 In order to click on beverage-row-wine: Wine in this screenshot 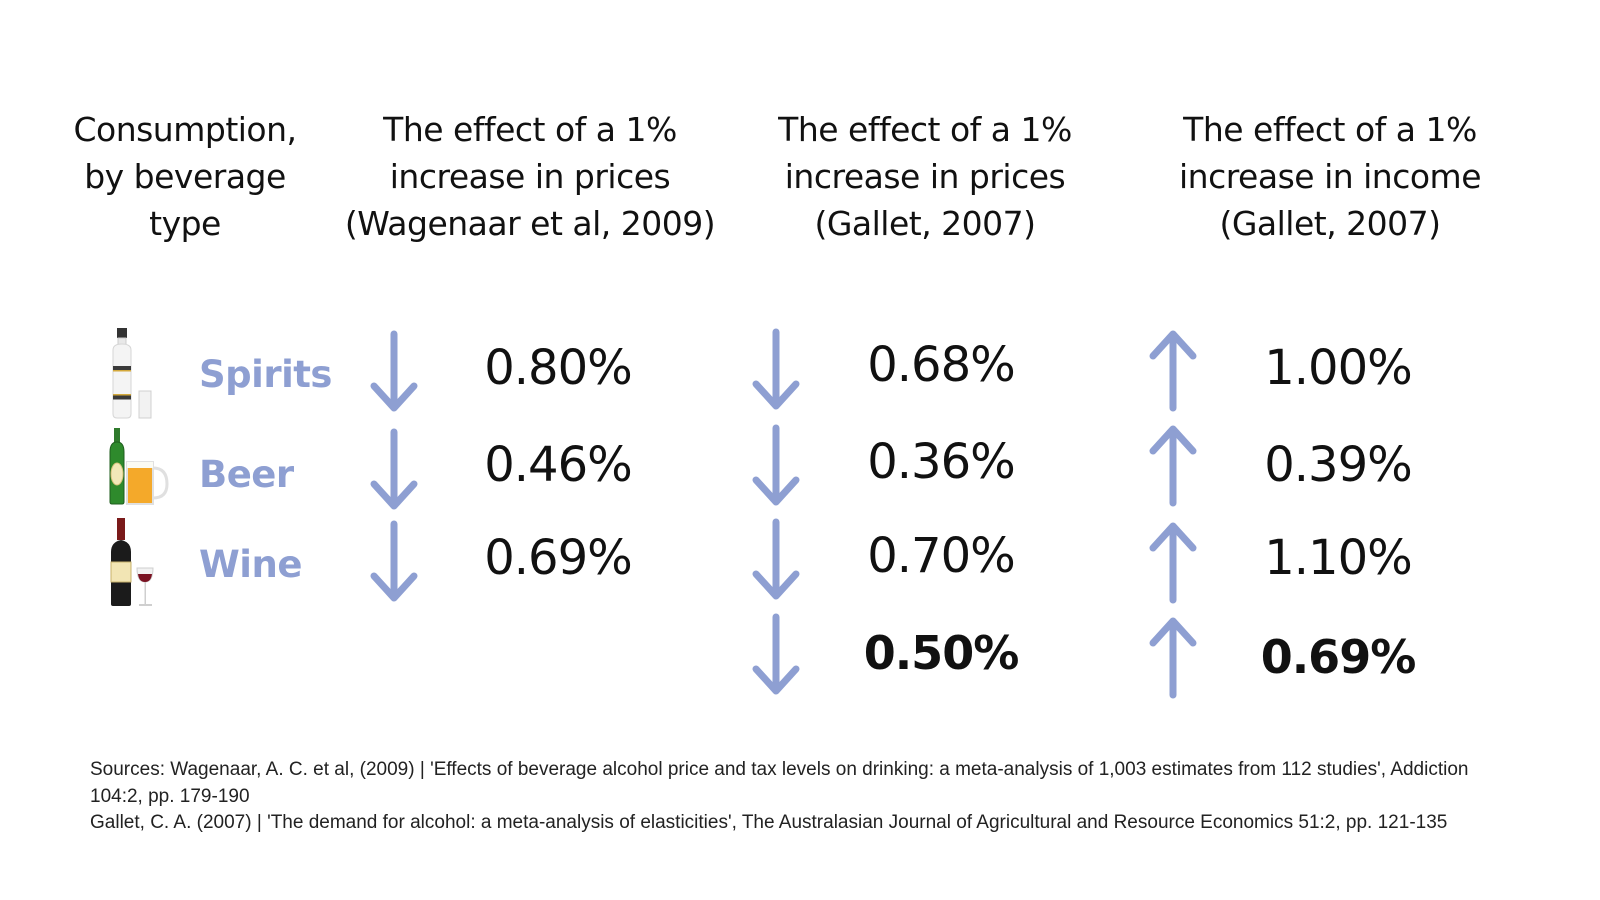, I will do `click(203, 564)`.